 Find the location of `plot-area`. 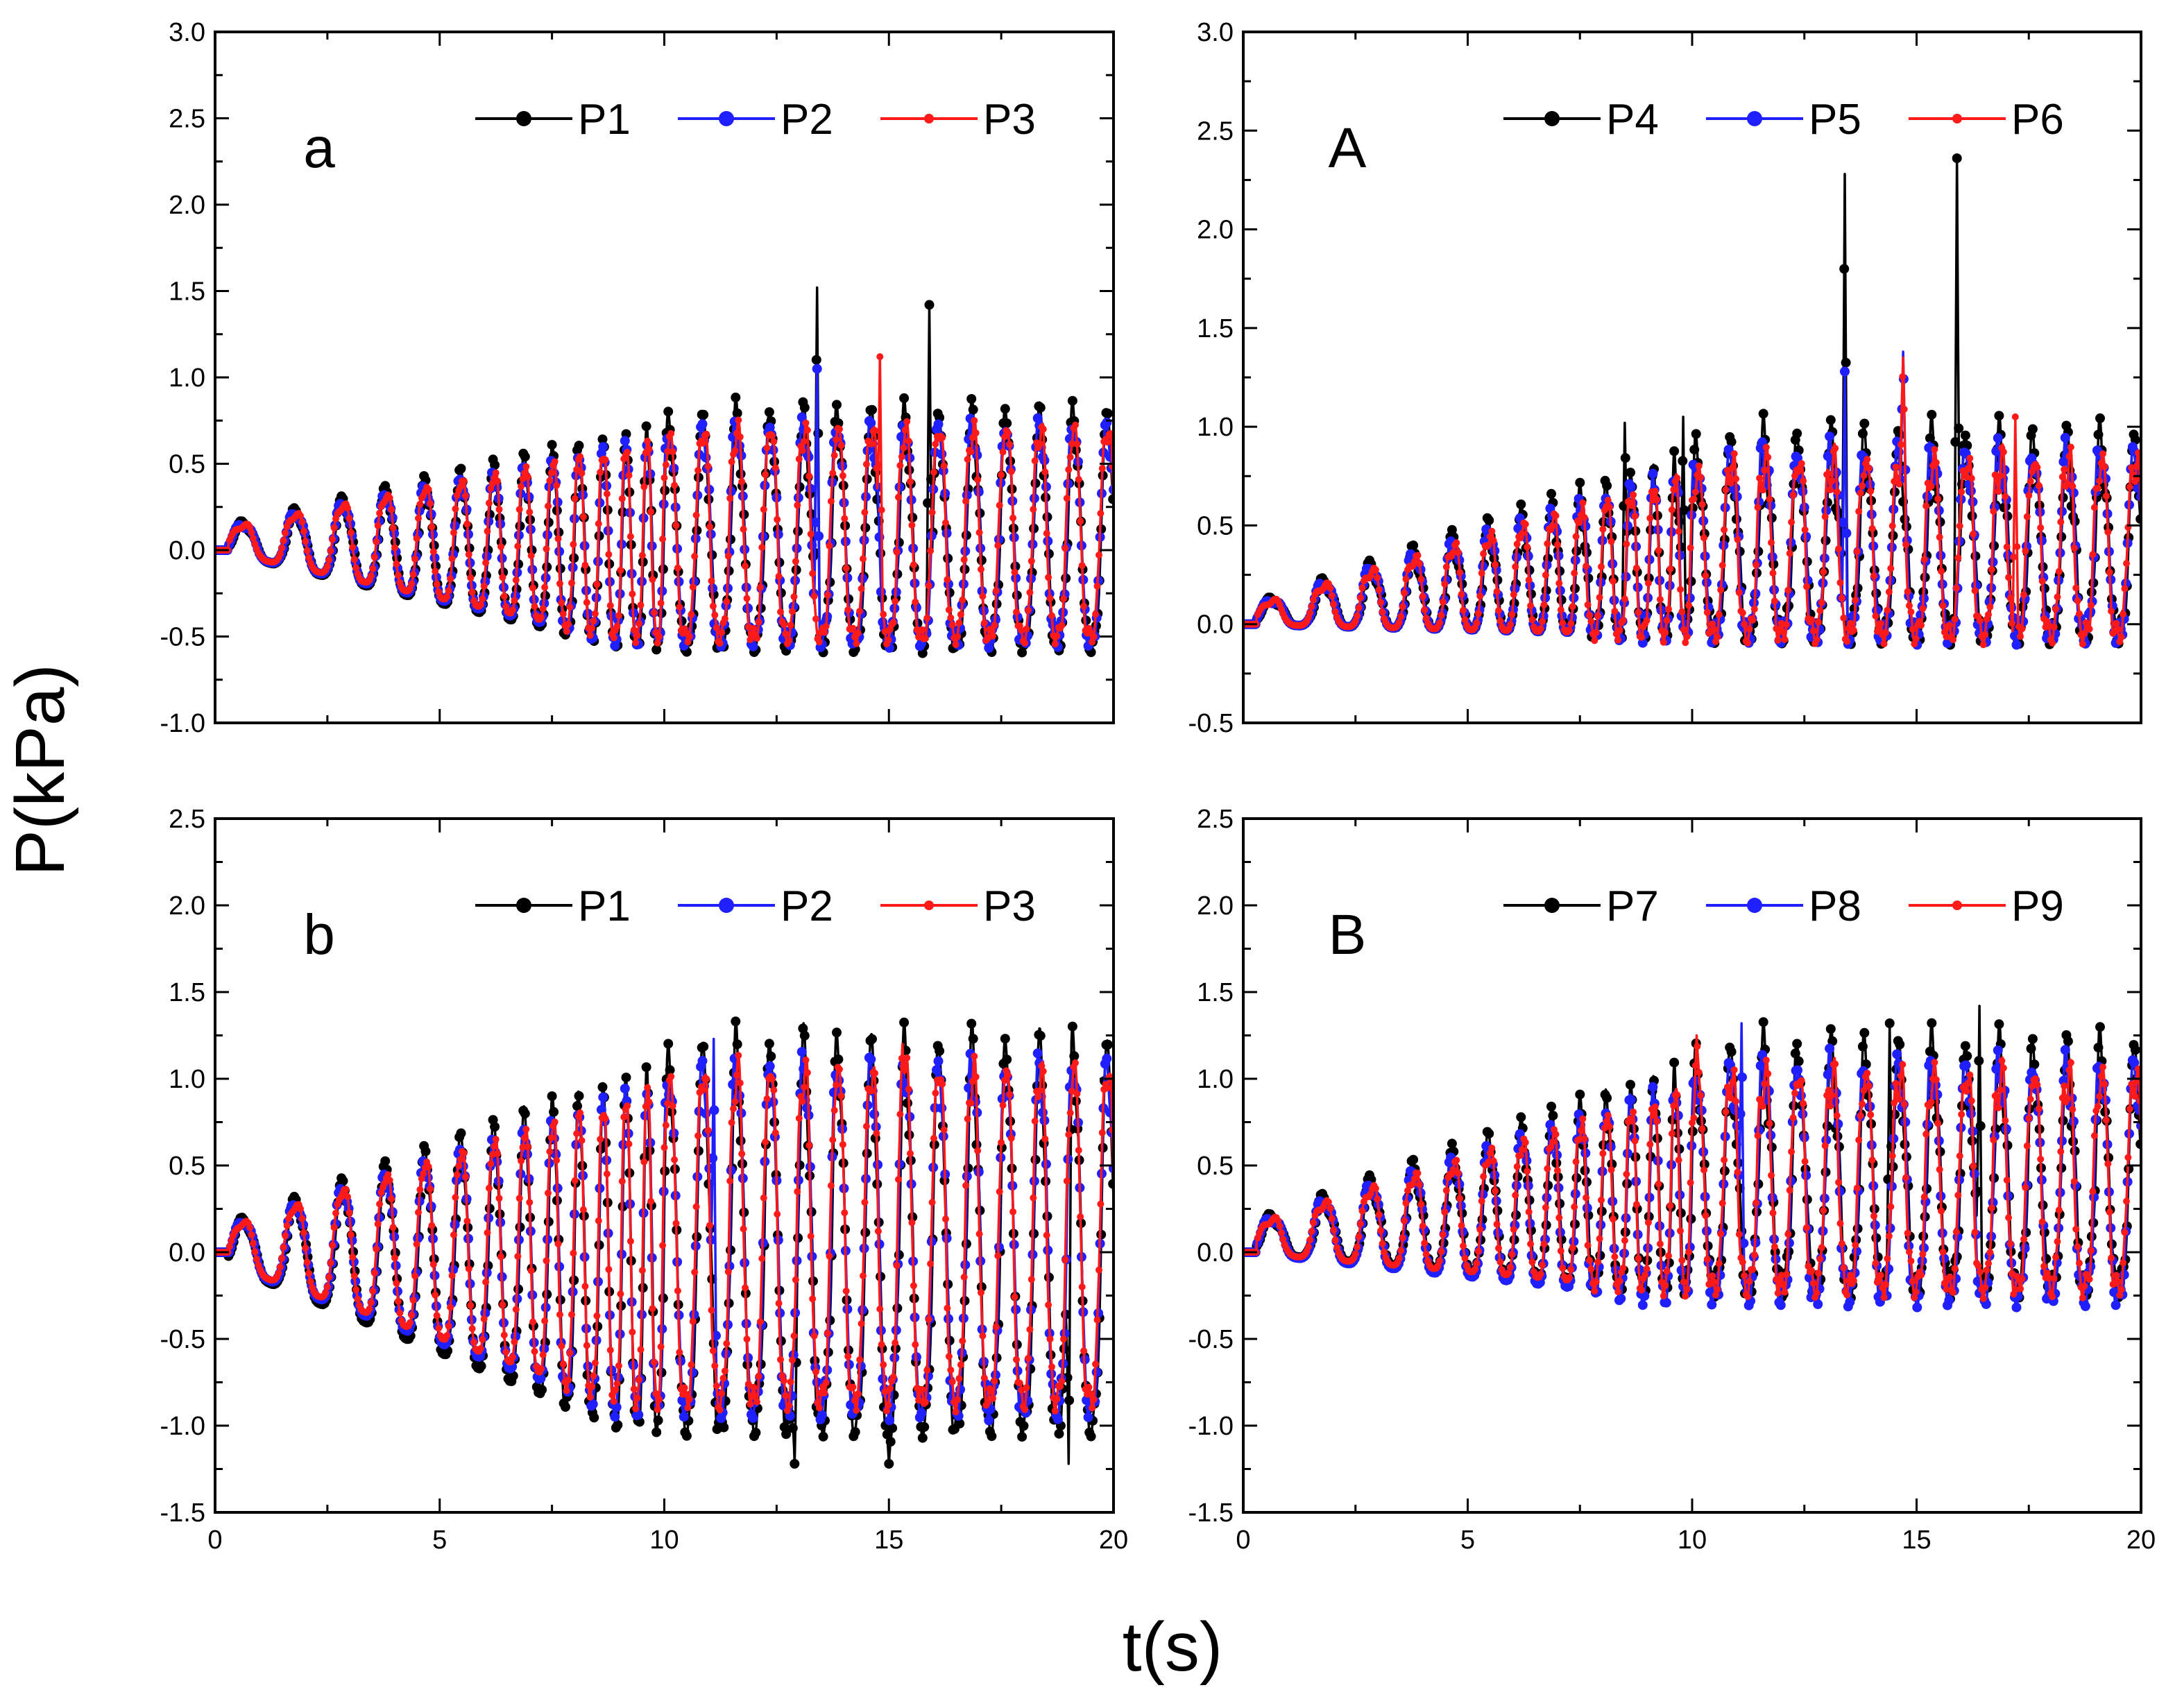

plot-area is located at coordinates (665, 472).